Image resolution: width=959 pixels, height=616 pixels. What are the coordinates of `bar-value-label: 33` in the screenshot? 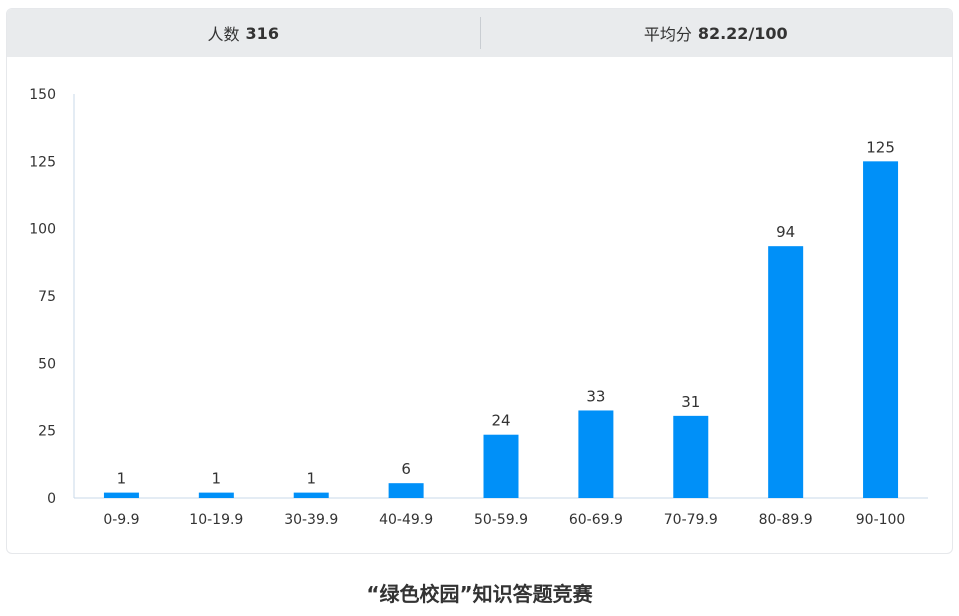 It's located at (595, 396).